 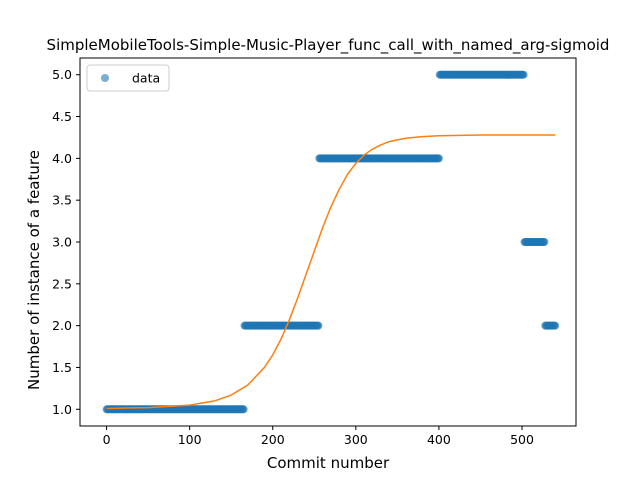 What do you see at coordinates (34, 270) in the screenshot?
I see `y-axis-label: Number of instance of a feature` at bounding box center [34, 270].